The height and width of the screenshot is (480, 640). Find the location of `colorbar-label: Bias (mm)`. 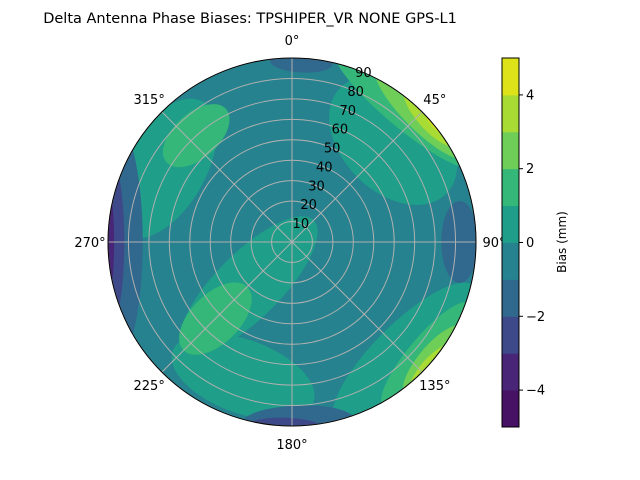

colorbar-label: Bias (mm) is located at coordinates (562, 242).